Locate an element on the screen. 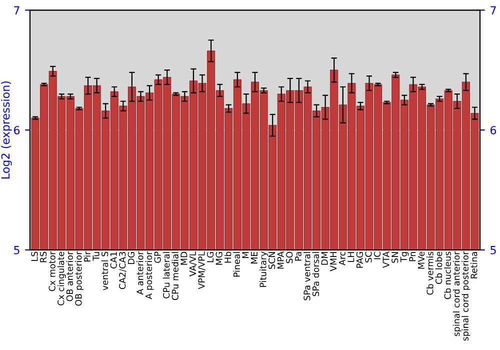 The image size is (500, 350). x-tick-label: Hb is located at coordinates (228, 257).